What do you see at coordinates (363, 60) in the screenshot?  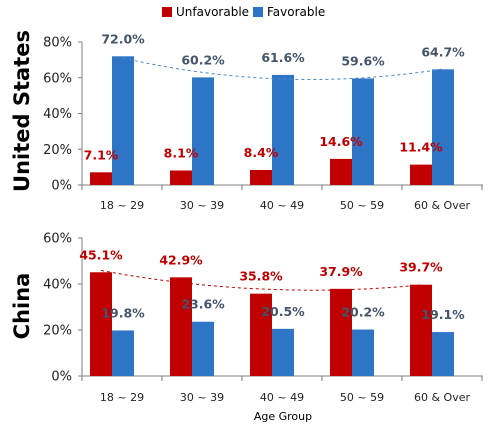 I see `data-label-us-favorable-50-59: 59.6%` at bounding box center [363, 60].